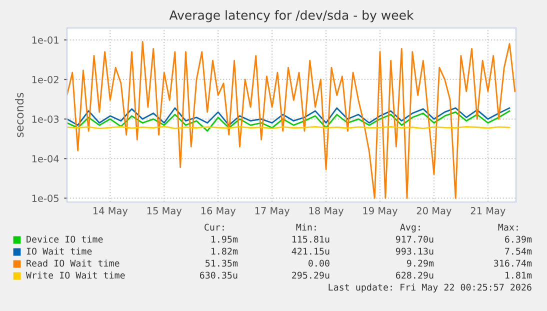 Image resolution: width=547 pixels, height=311 pixels. I want to click on text: Max:, so click(508, 227).